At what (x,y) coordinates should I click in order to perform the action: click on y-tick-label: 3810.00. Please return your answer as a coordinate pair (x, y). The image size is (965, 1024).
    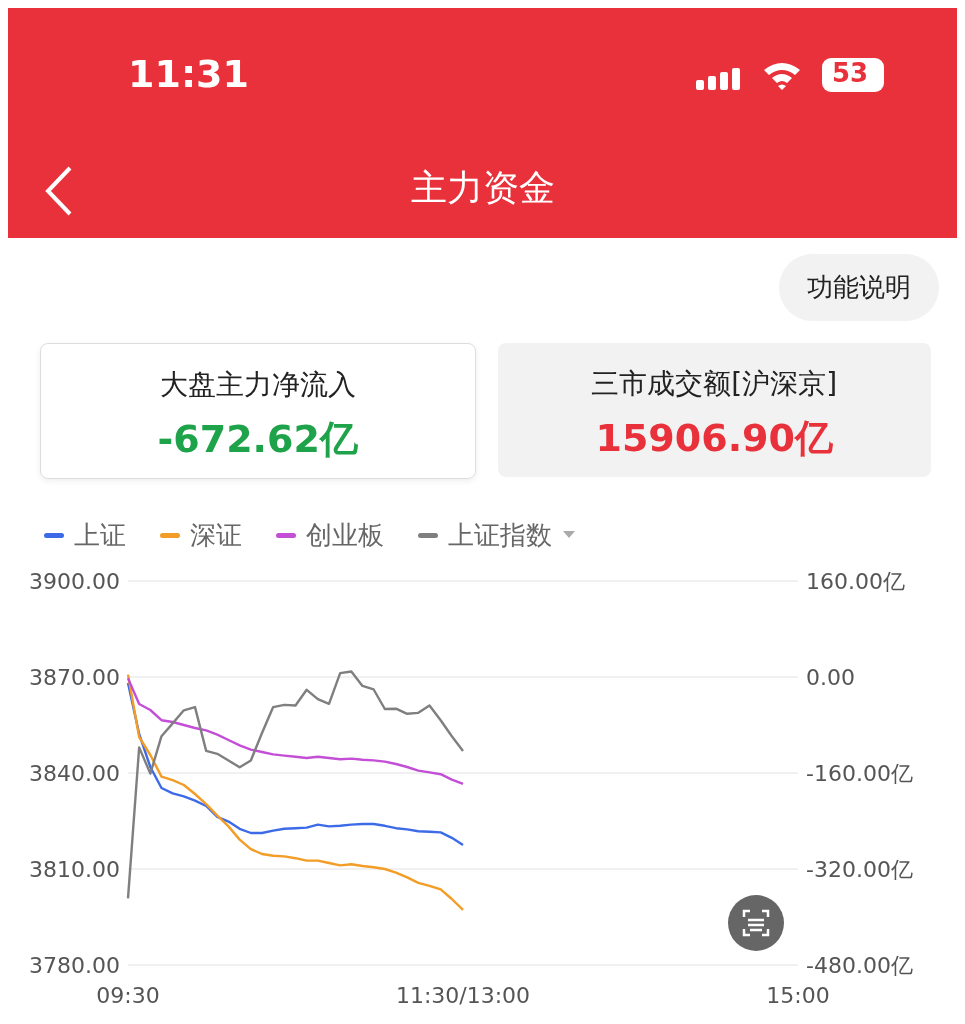
    Looking at the image, I should click on (74, 869).